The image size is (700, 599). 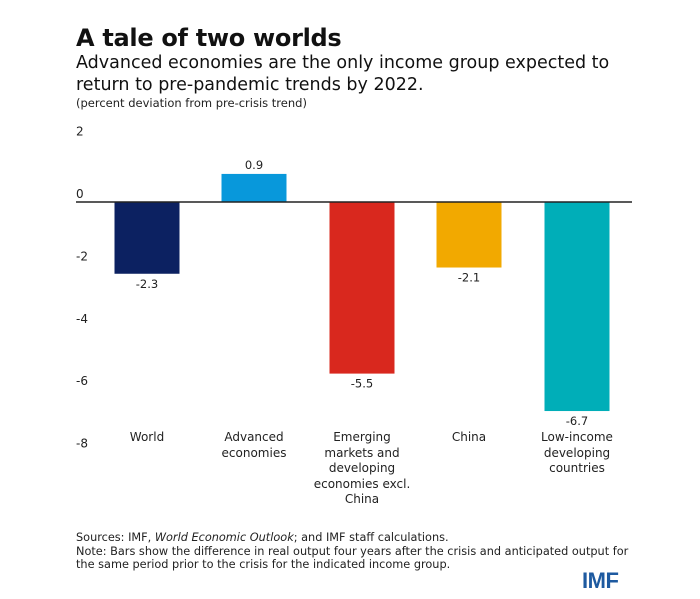 What do you see at coordinates (469, 278) in the screenshot?
I see `data-label: -2.1` at bounding box center [469, 278].